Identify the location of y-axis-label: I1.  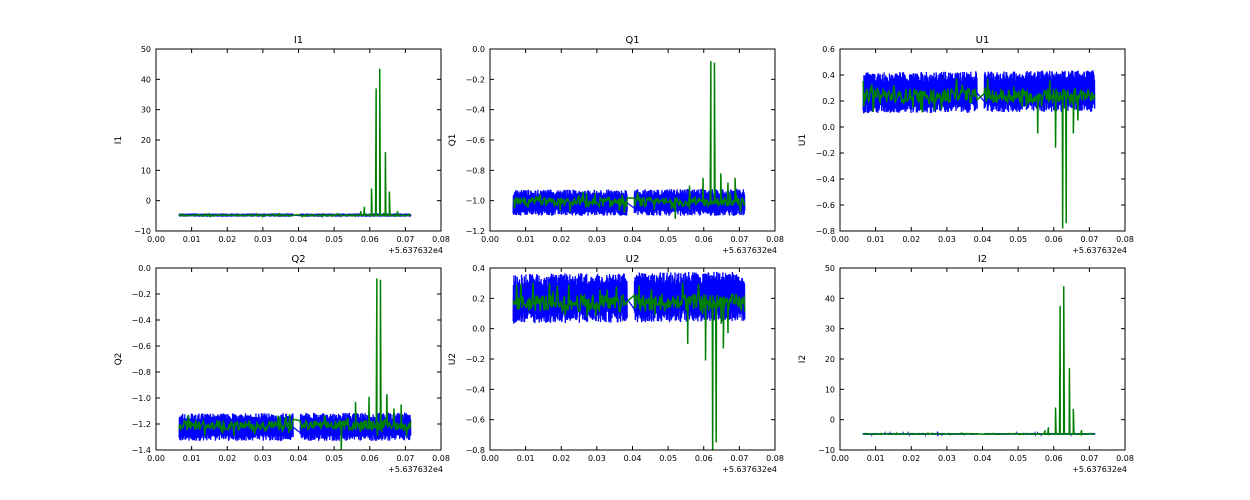
(119, 140).